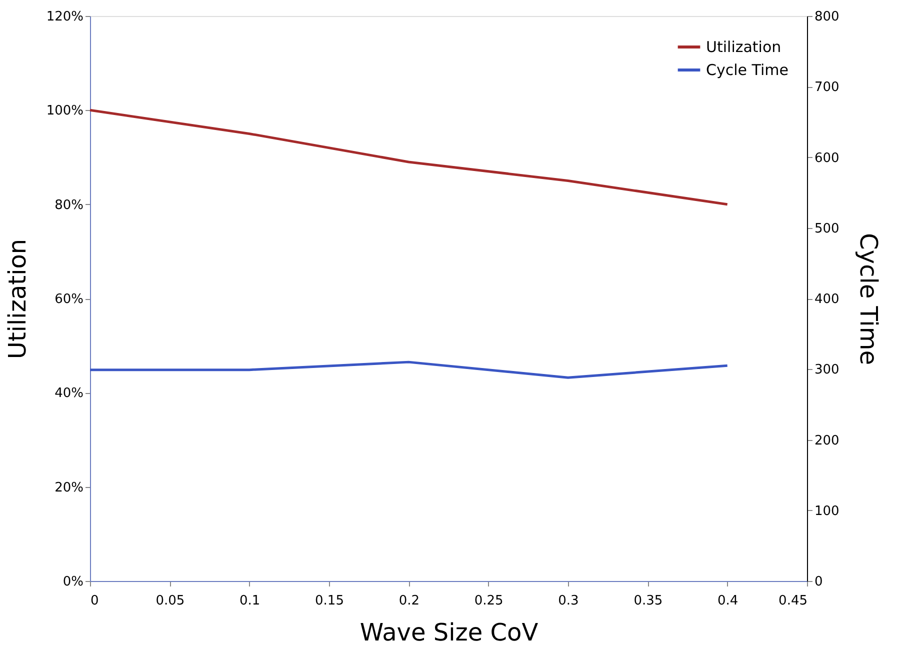 This screenshot has height=666, width=899. Describe the element at coordinates (69, 488) in the screenshot. I see `y-tick-label: 20%` at that location.